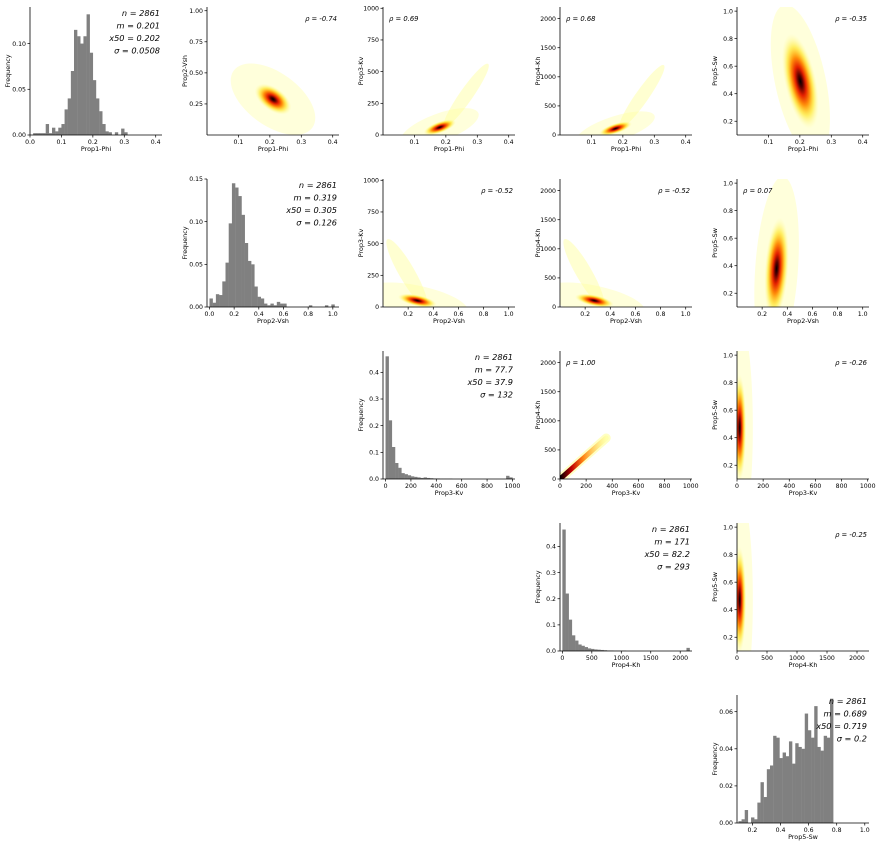 The width and height of the screenshot is (879, 846). I want to click on y-tick-label: 250, so click(373, 276).